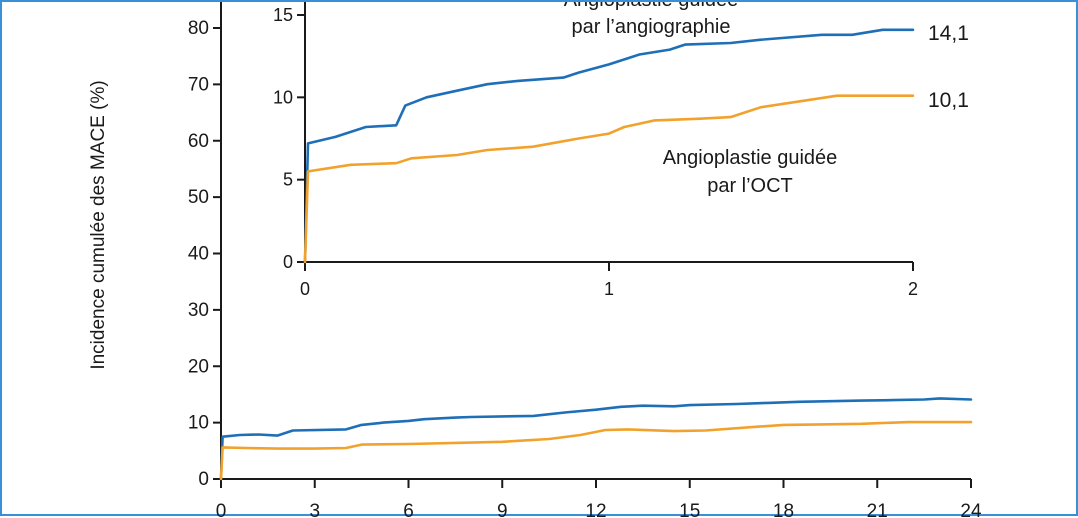 This screenshot has height=518, width=1078. Describe the element at coordinates (750, 186) in the screenshot. I see `annotation-oct-line2: par l’OCT` at that location.